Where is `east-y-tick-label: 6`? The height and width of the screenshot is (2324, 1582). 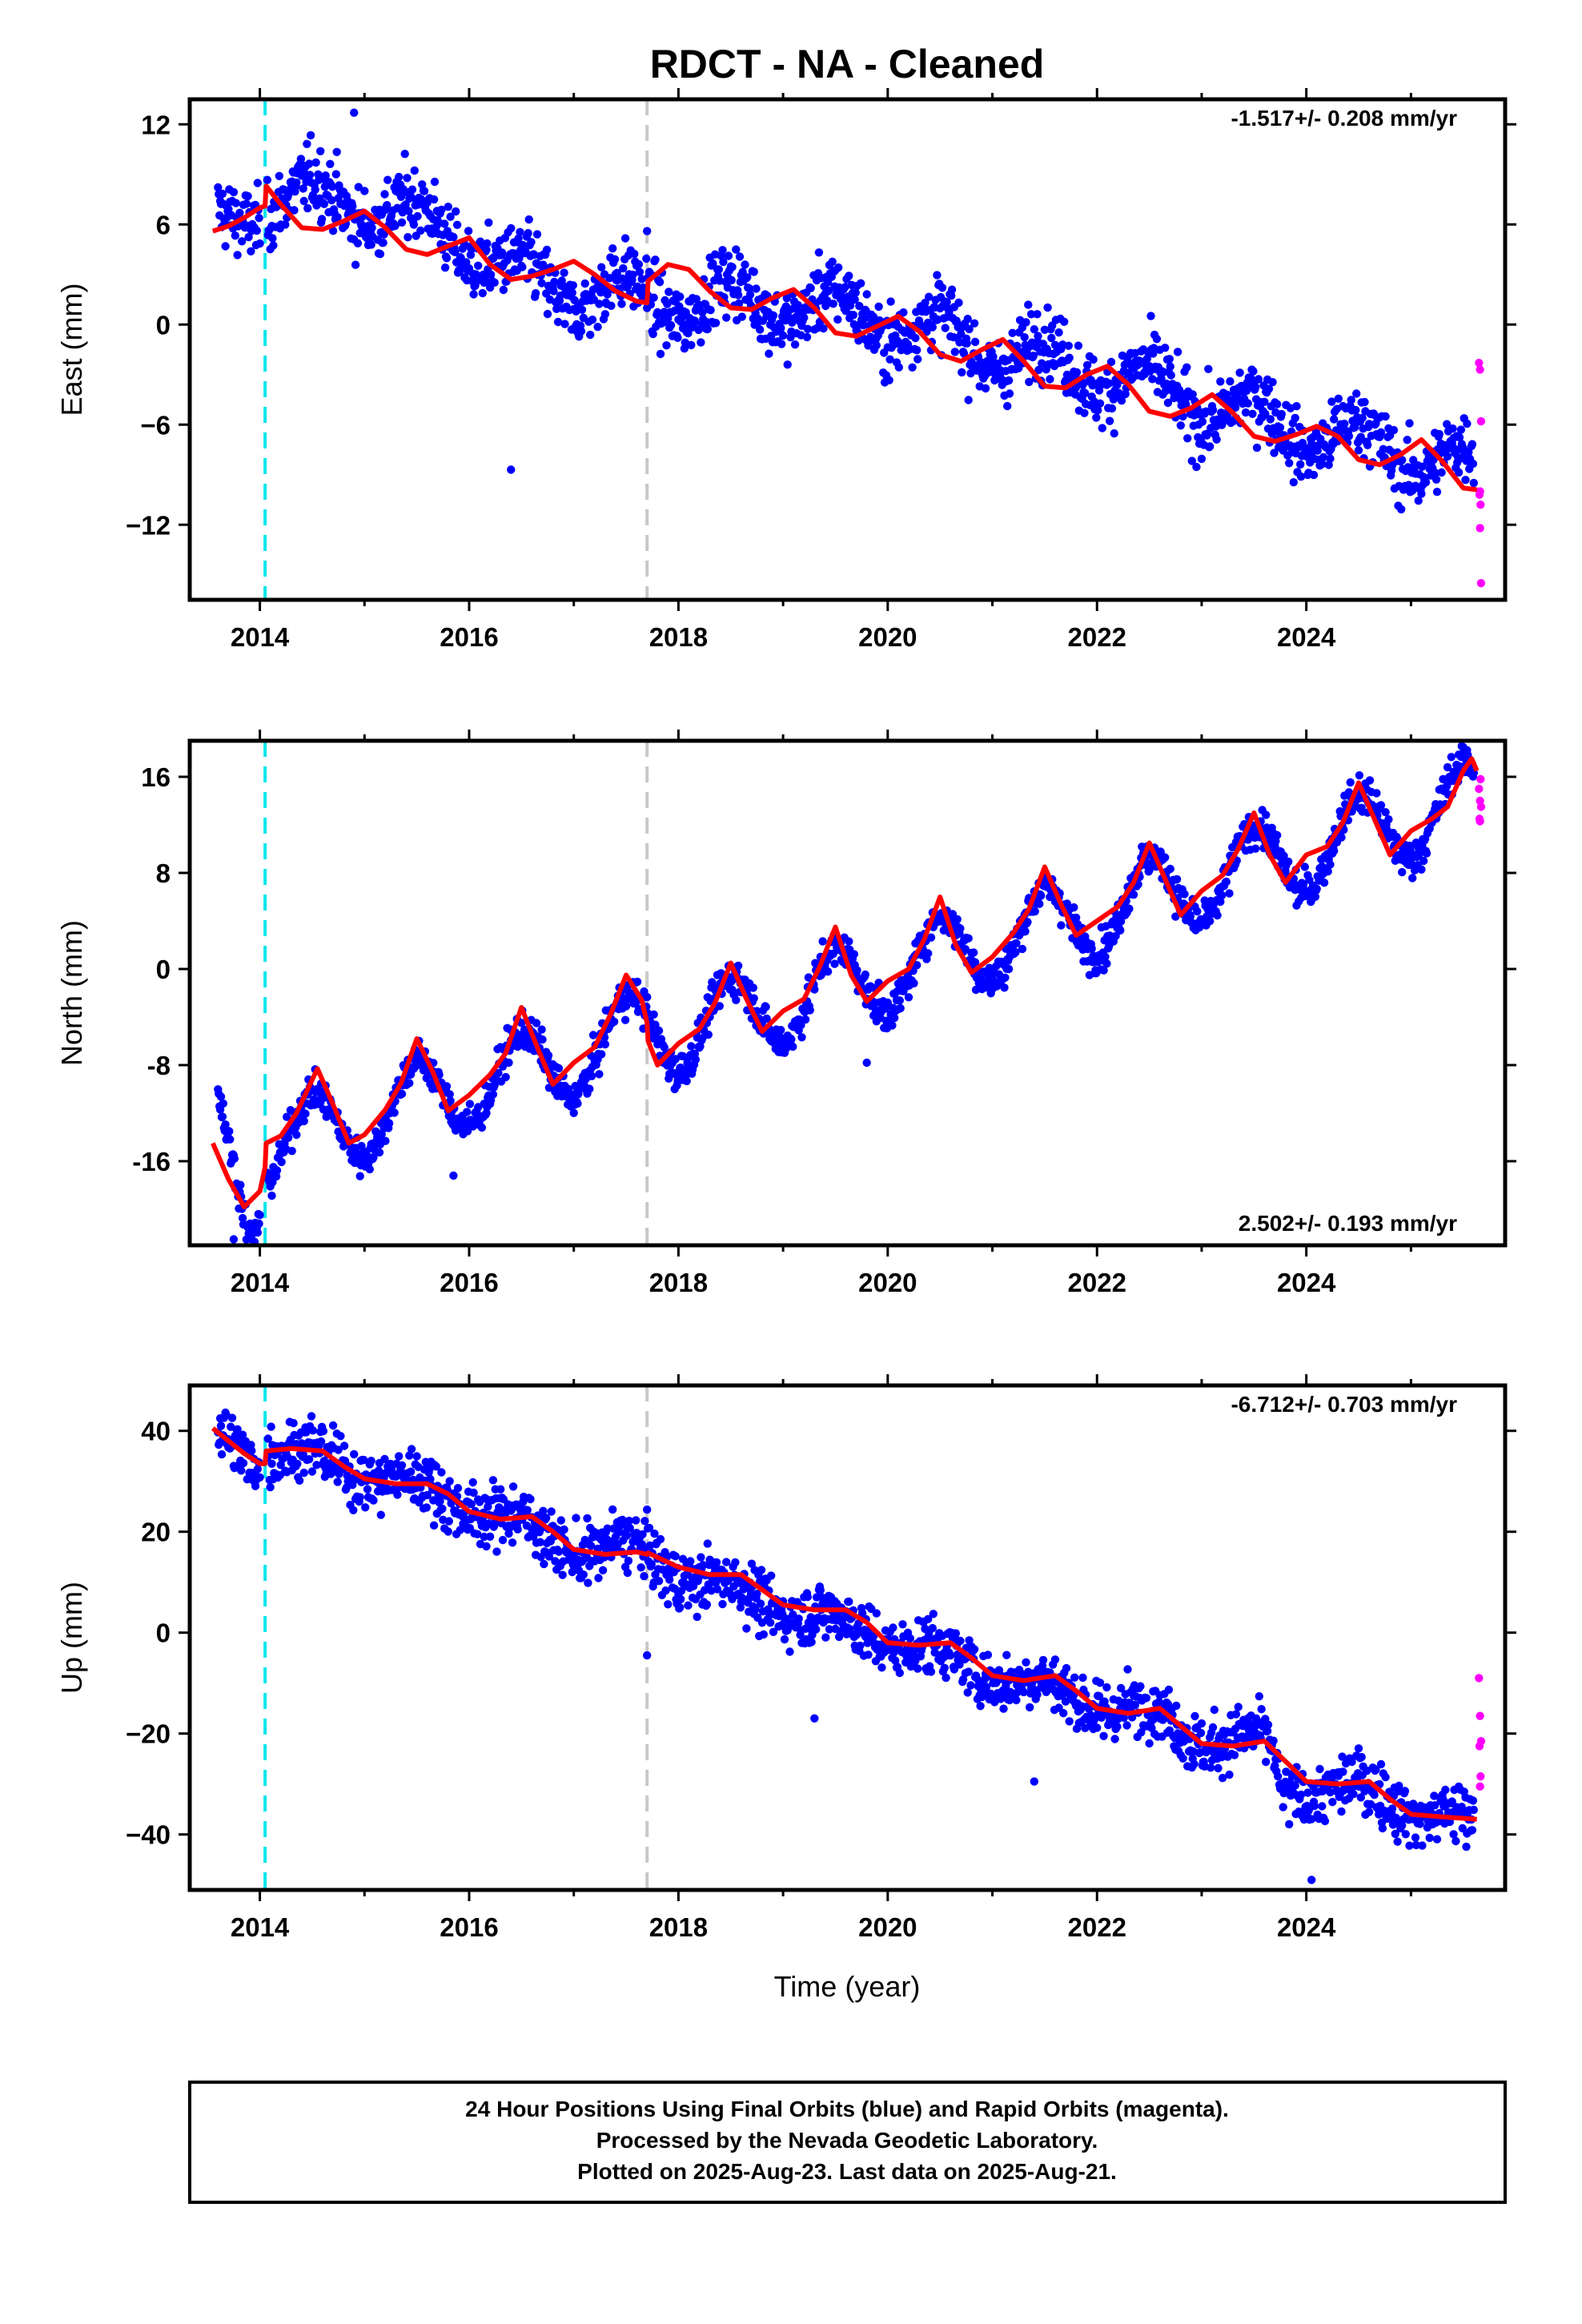 east-y-tick-label: 6 is located at coordinates (164, 225).